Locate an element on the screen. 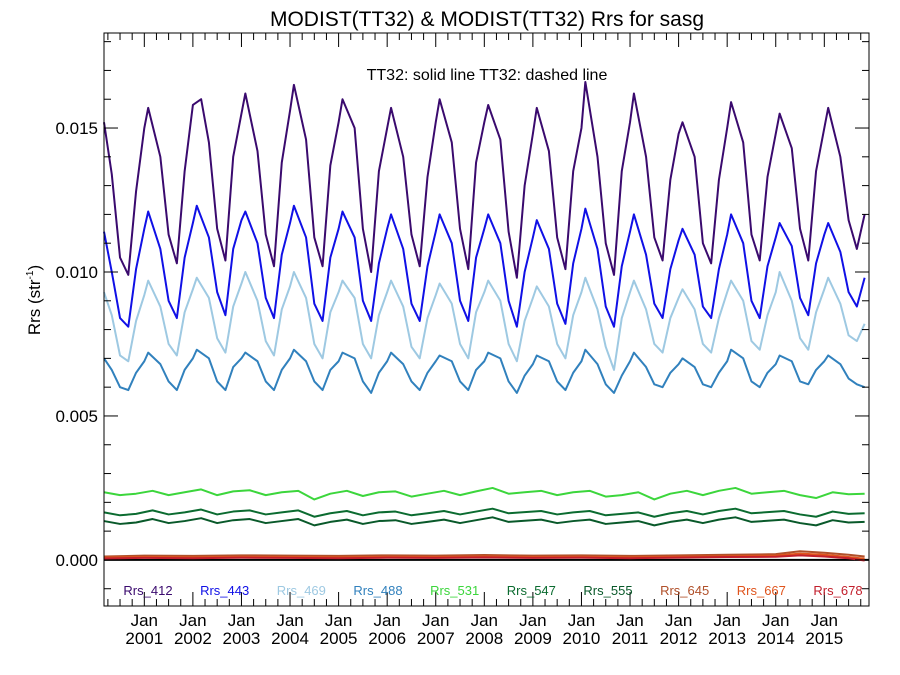 The height and width of the screenshot is (675, 900). x-tick-label-year: 2005 is located at coordinates (339, 638).